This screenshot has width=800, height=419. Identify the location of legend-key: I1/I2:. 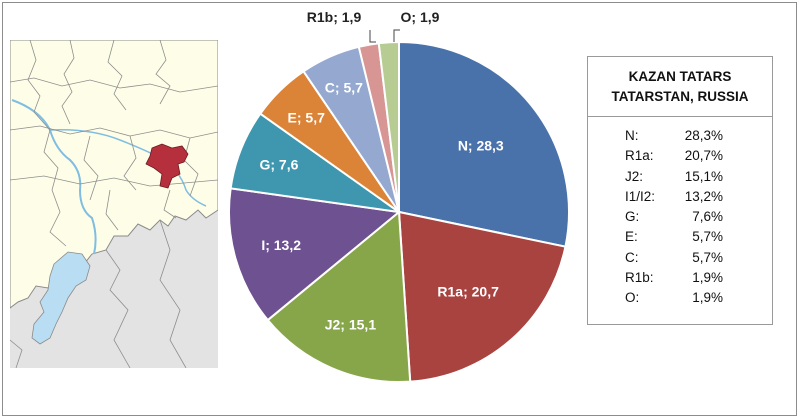
(640, 196).